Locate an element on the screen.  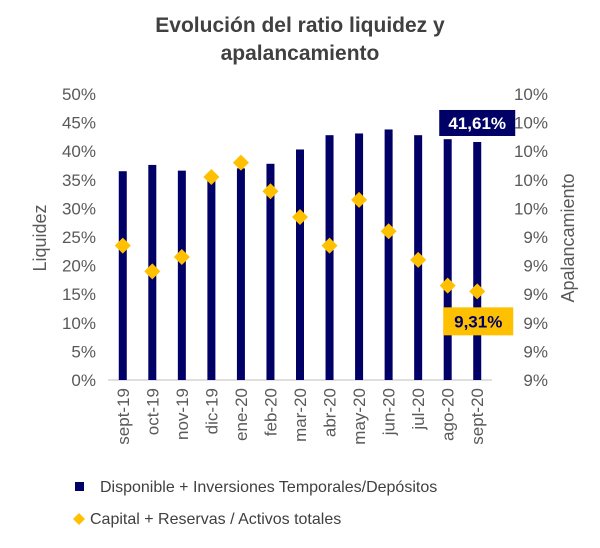
chart-title-line-1: Evolución del ratio liquidez y is located at coordinates (300, 25).